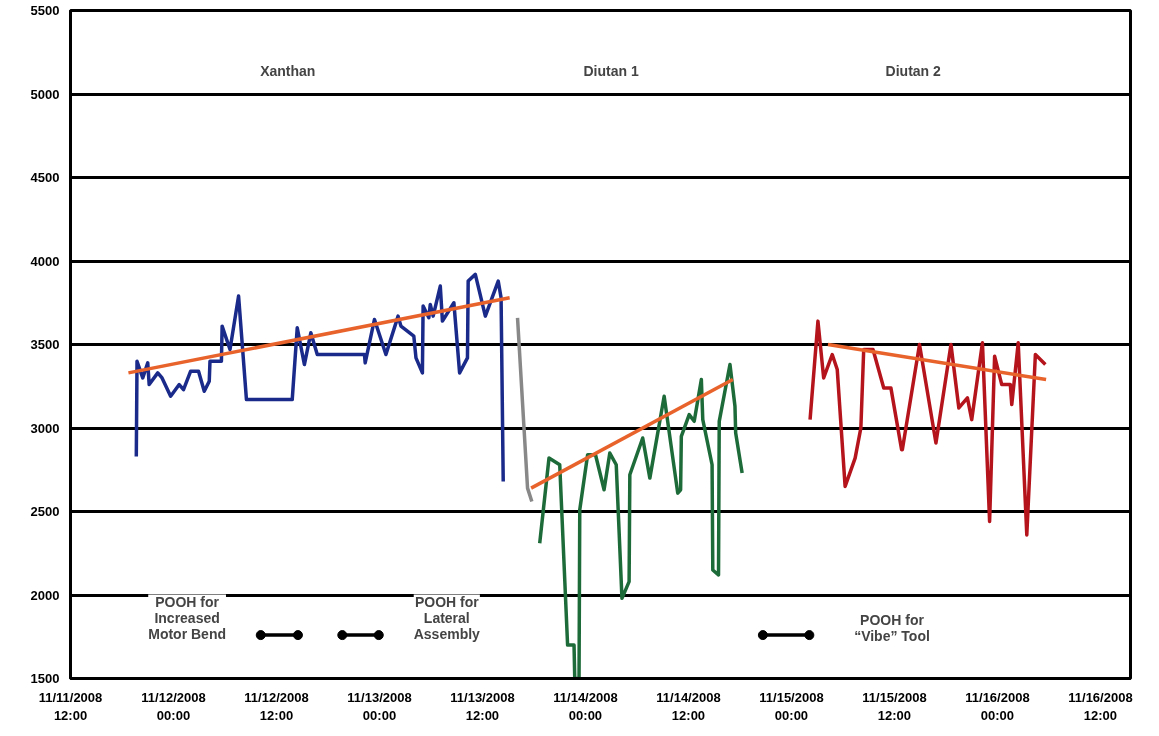  Describe the element at coordinates (45, 10) in the screenshot. I see `y-tick-label: 5500` at that location.